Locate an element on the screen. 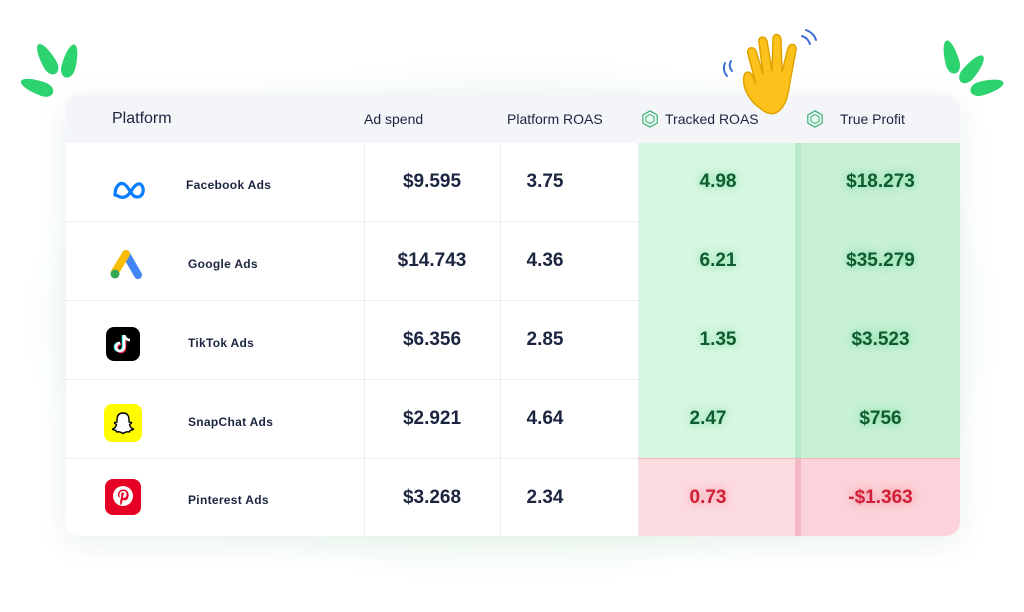  header-platform: Platform is located at coordinates (142, 118).